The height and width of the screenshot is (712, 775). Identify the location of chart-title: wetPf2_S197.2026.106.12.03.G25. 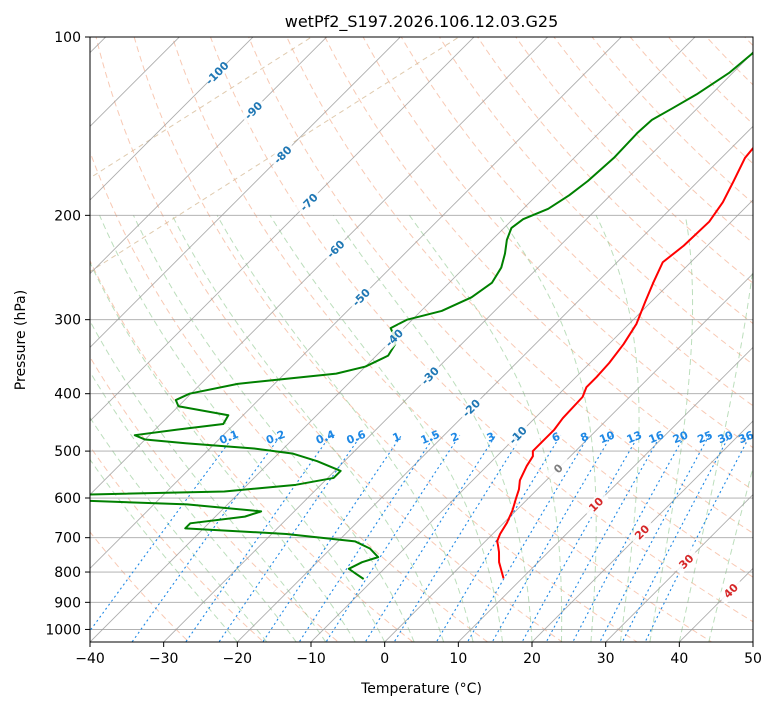
(422, 22).